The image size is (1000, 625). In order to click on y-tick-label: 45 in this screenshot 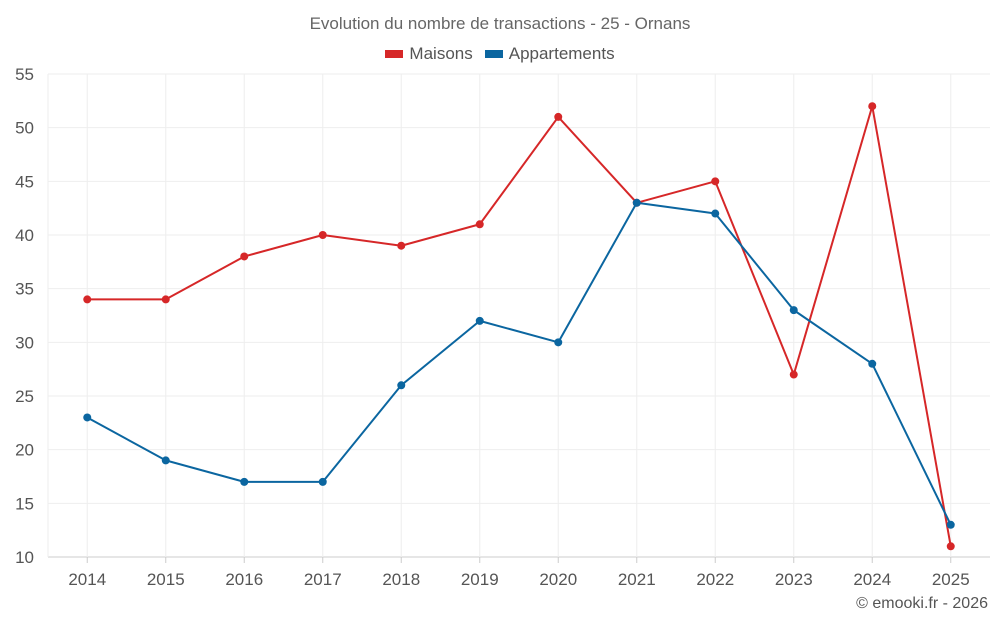, I will do `click(24, 181)`.